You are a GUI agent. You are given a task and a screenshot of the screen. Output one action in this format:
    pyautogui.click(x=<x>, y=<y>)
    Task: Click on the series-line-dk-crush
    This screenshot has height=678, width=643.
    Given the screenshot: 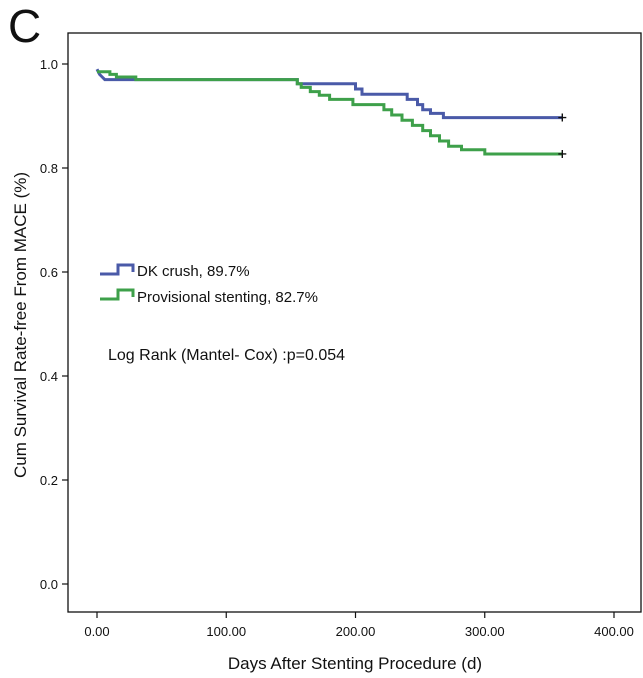 What is the action you would take?
    pyautogui.click(x=329, y=94)
    